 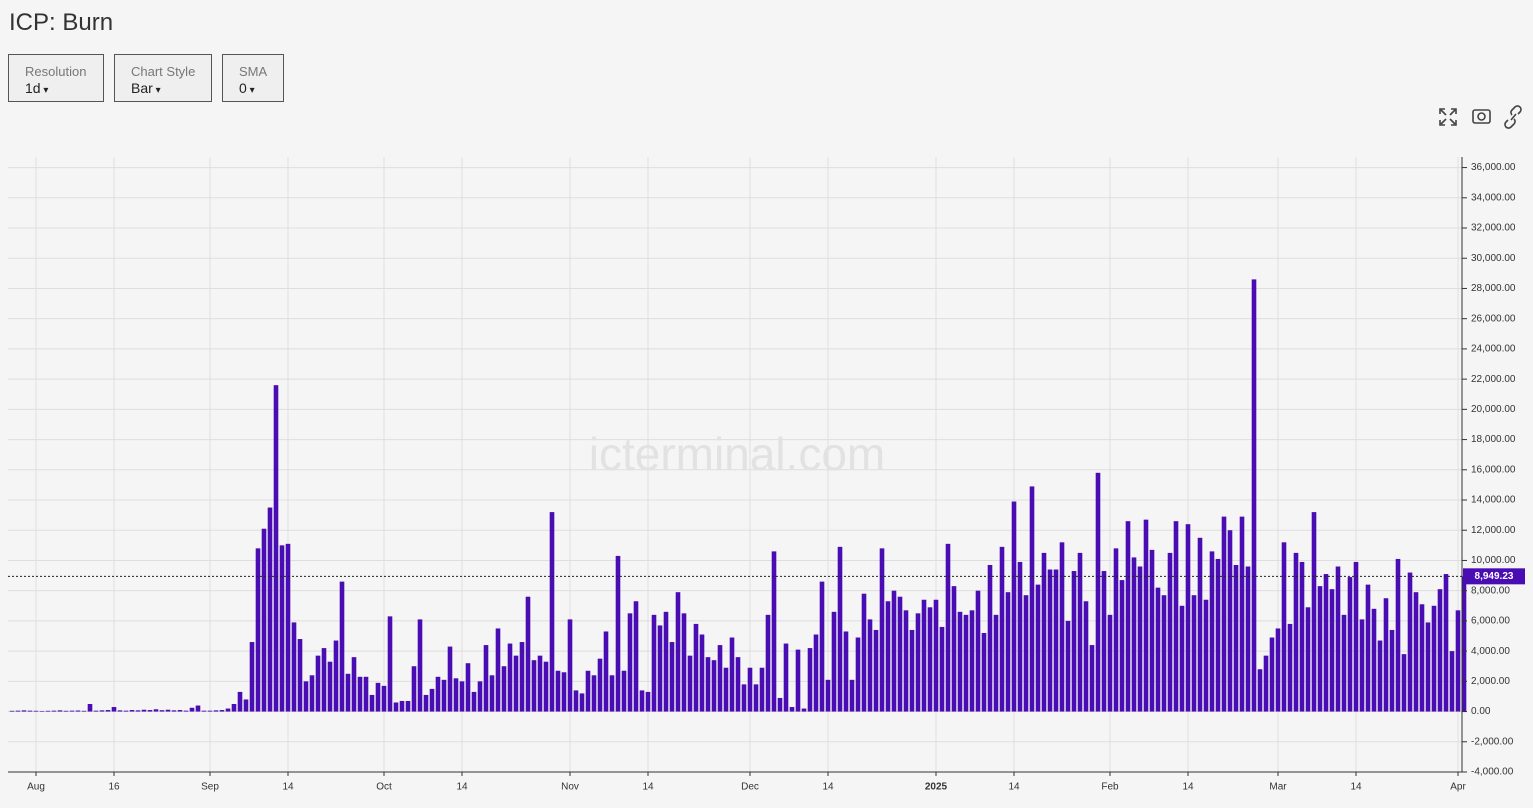 I want to click on y-tick-label: 28,000.00, so click(x=1493, y=288).